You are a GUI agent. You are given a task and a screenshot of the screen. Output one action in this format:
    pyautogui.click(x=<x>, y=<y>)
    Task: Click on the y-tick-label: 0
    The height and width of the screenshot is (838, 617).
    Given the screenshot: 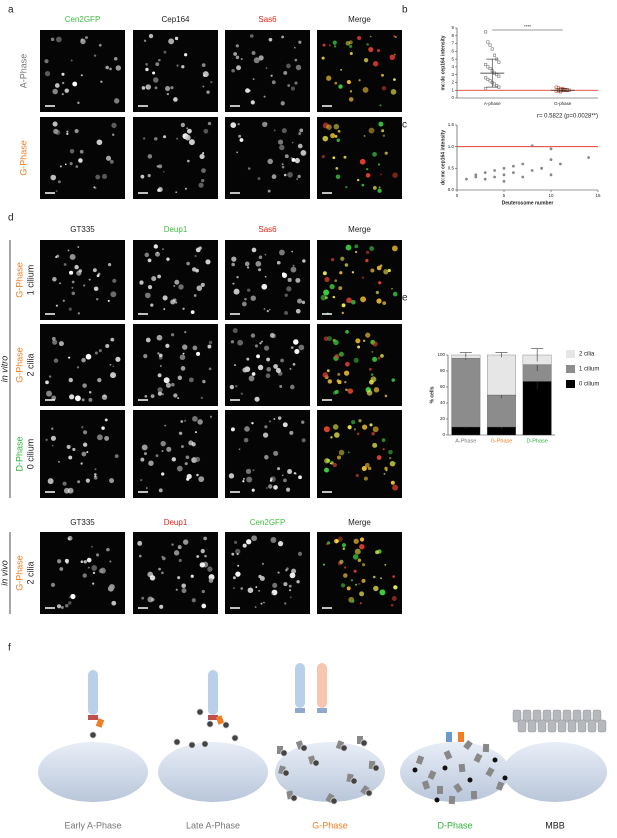 What is the action you would take?
    pyautogui.click(x=443, y=434)
    